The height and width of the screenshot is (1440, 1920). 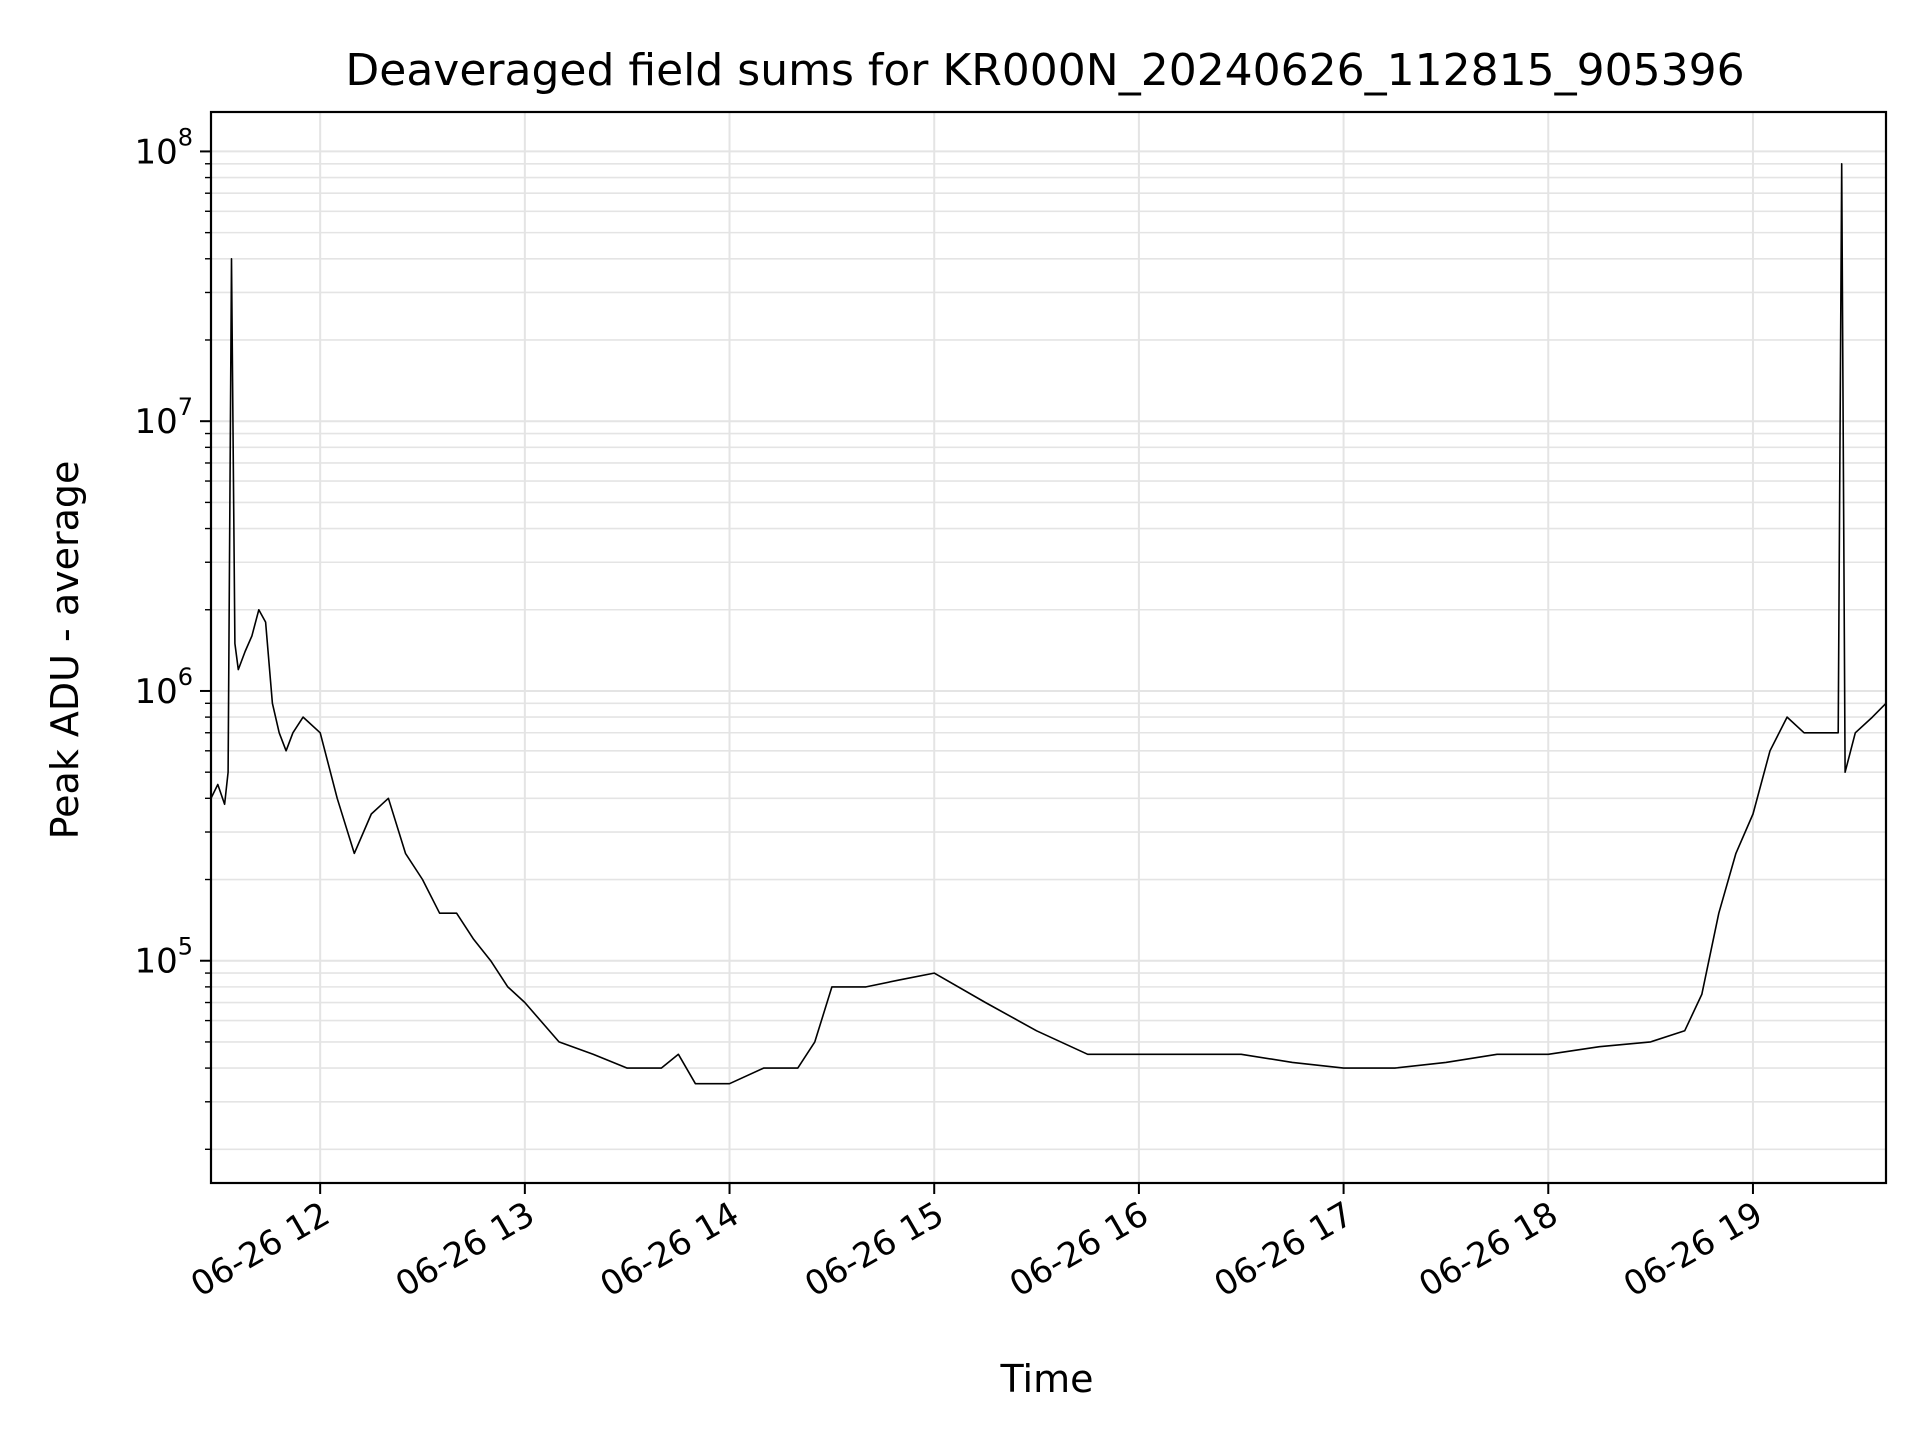 What do you see at coordinates (163, 957) in the screenshot?
I see `y-tick-label: 10⁵` at bounding box center [163, 957].